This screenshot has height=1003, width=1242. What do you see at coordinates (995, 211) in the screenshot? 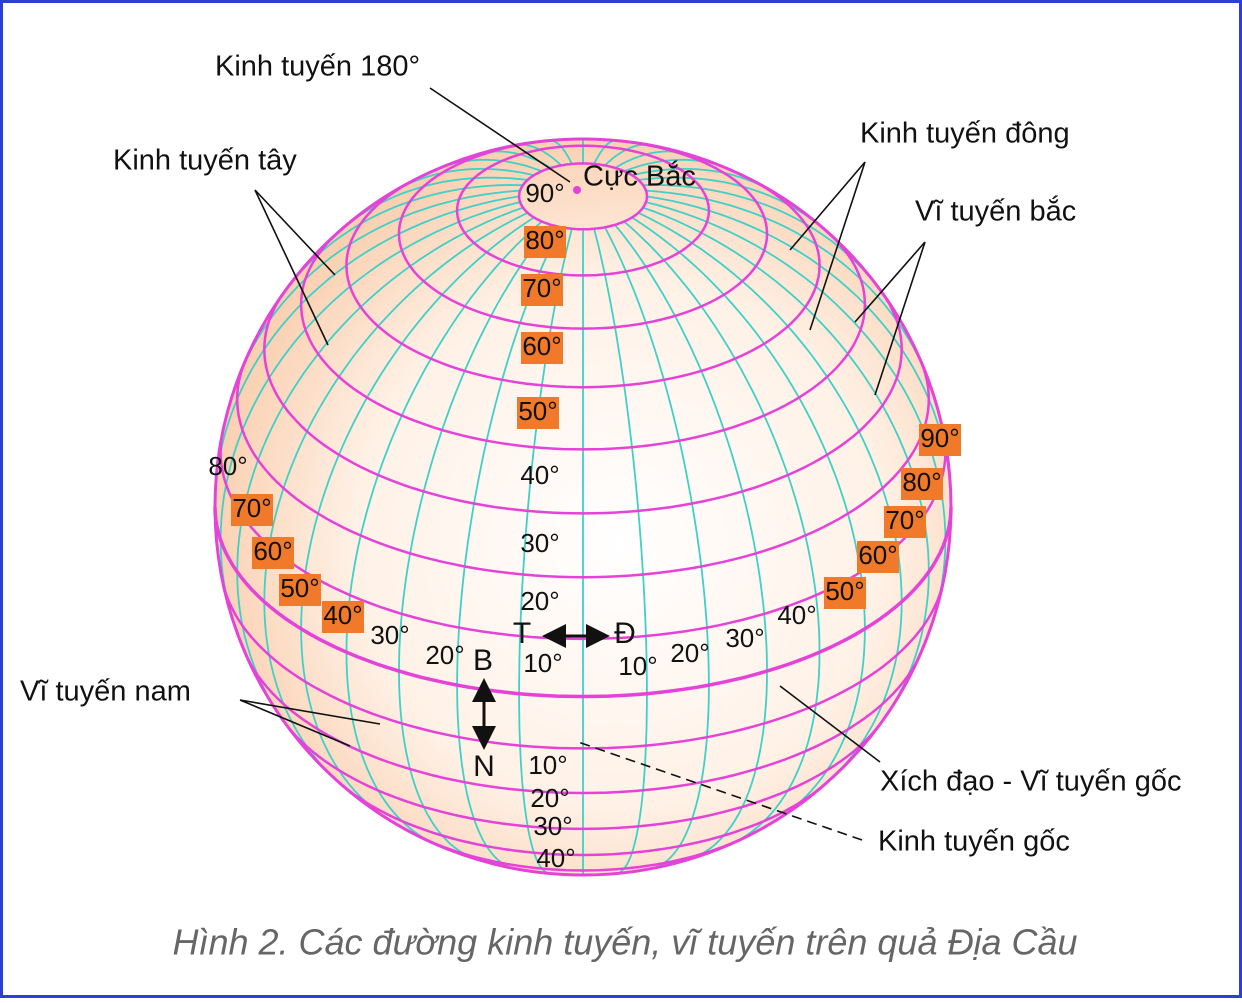
I see `callout: Vĩ tuyến bắc` at bounding box center [995, 211].